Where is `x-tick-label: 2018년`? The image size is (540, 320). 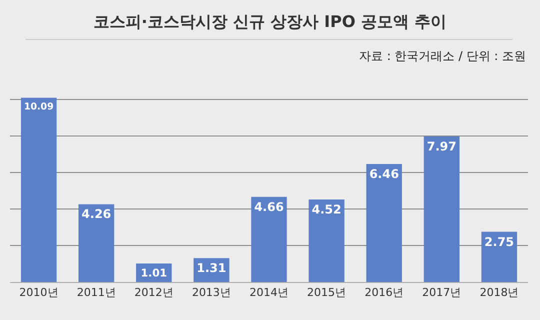
x-tick-label: 2018년 is located at coordinates (499, 293).